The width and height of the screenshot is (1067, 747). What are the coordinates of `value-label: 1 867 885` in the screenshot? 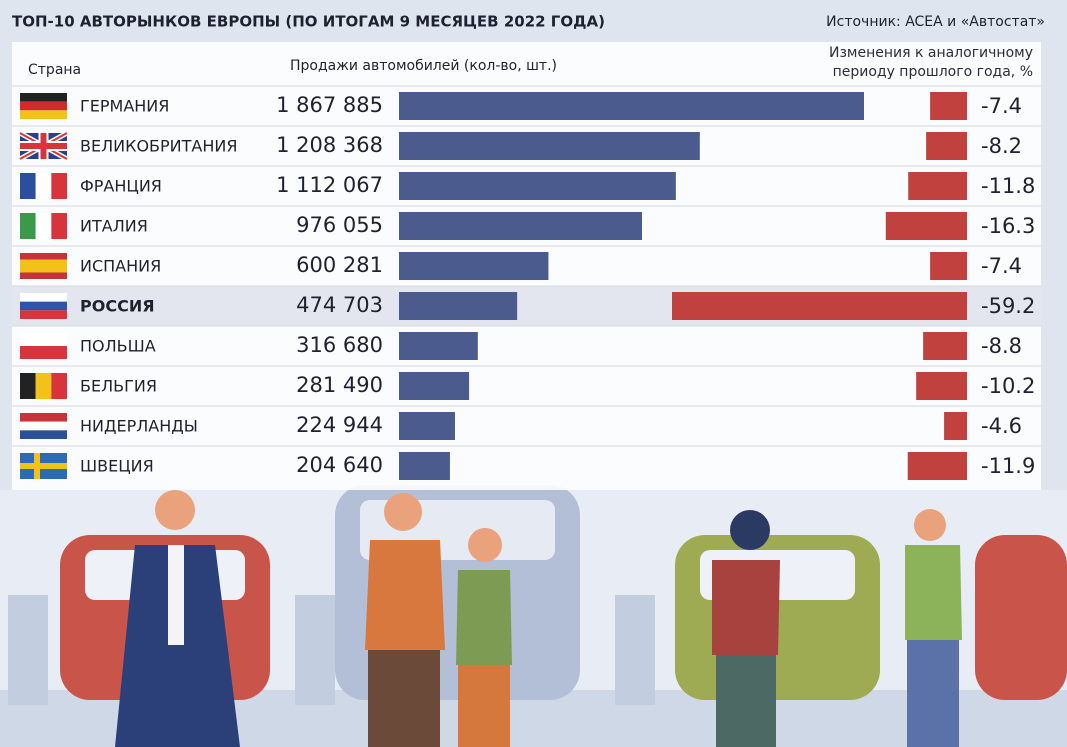 It's located at (329, 105).